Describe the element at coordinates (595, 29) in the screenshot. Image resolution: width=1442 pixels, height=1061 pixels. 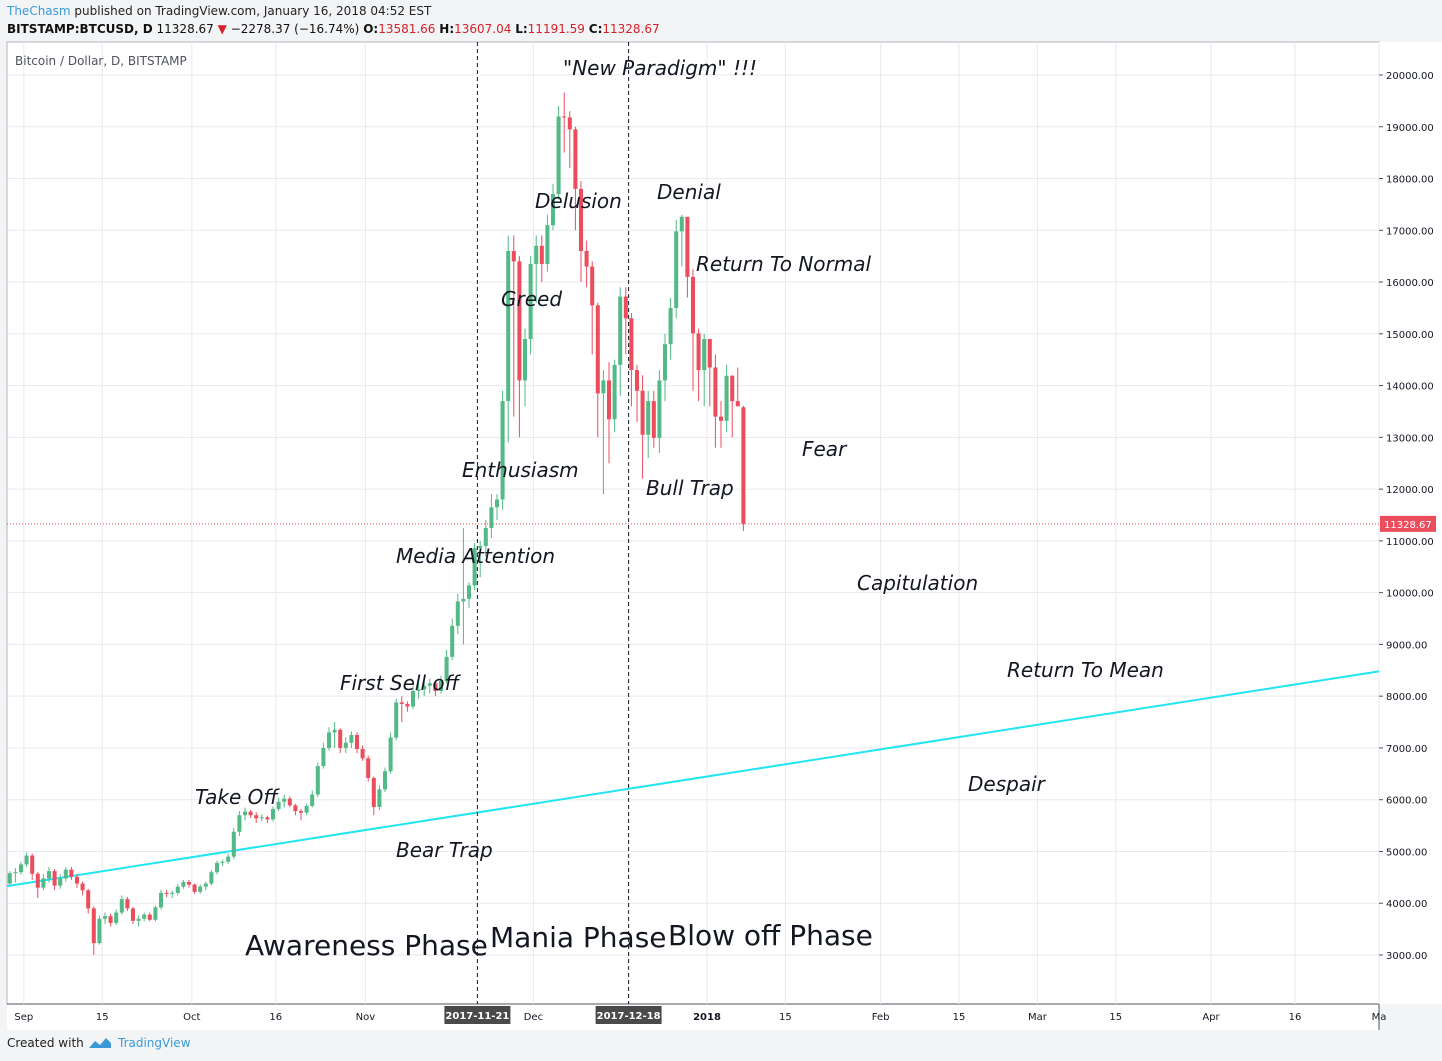
I see `close-label: C:` at that location.